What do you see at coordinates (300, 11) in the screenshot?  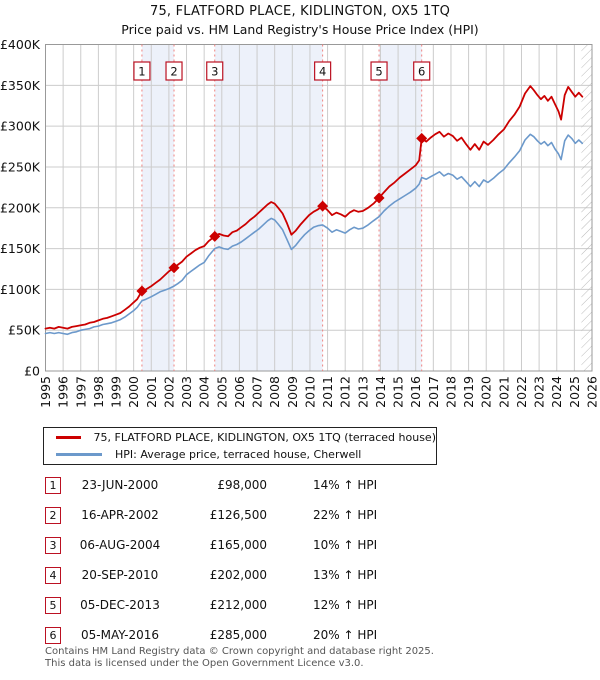 I see `page-title: 75, FLATFORD PLACE, KIDLINGTON, OX5 1TQ` at bounding box center [300, 11].